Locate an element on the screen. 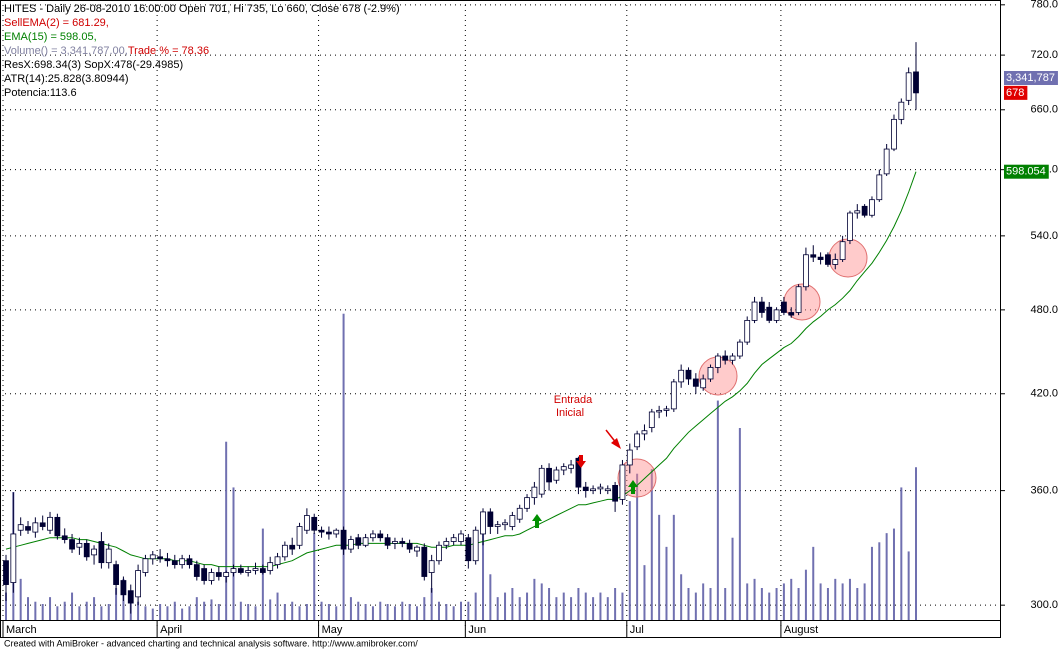  y-tick-label: 360.0 is located at coordinates (1044, 491).